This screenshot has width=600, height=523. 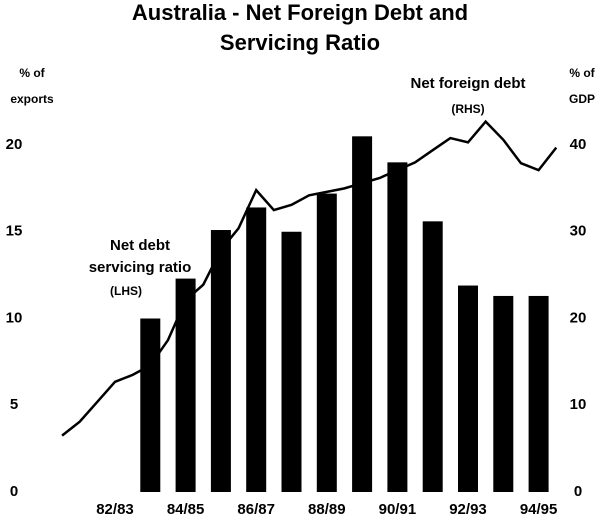 What do you see at coordinates (140, 267) in the screenshot?
I see `annotation: servicing ratio` at bounding box center [140, 267].